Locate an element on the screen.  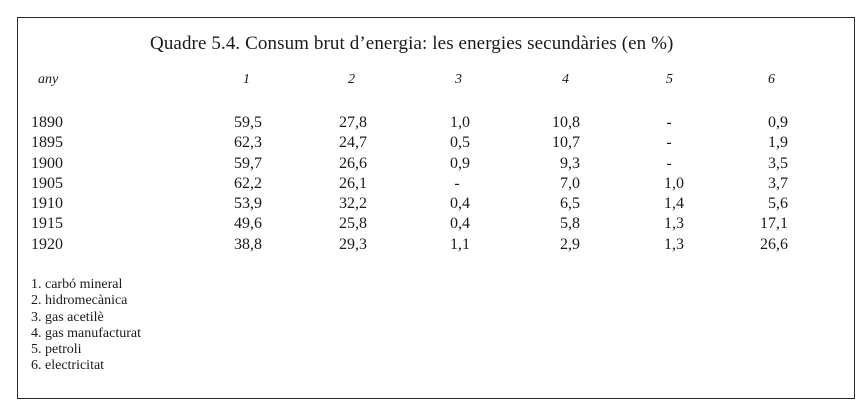
legend-item: 5. petroli is located at coordinates (56, 350).